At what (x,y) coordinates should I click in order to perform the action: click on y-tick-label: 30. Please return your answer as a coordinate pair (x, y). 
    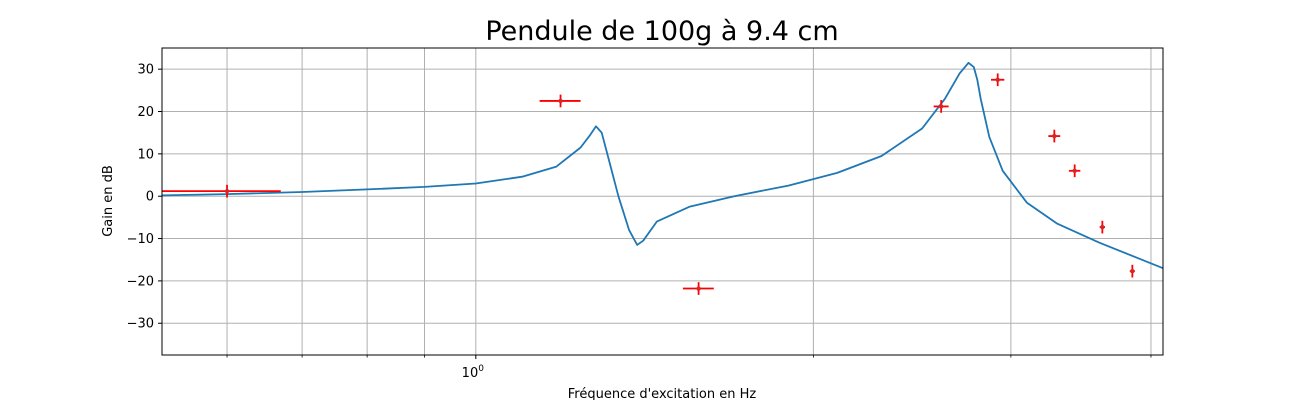
    Looking at the image, I should click on (145, 70).